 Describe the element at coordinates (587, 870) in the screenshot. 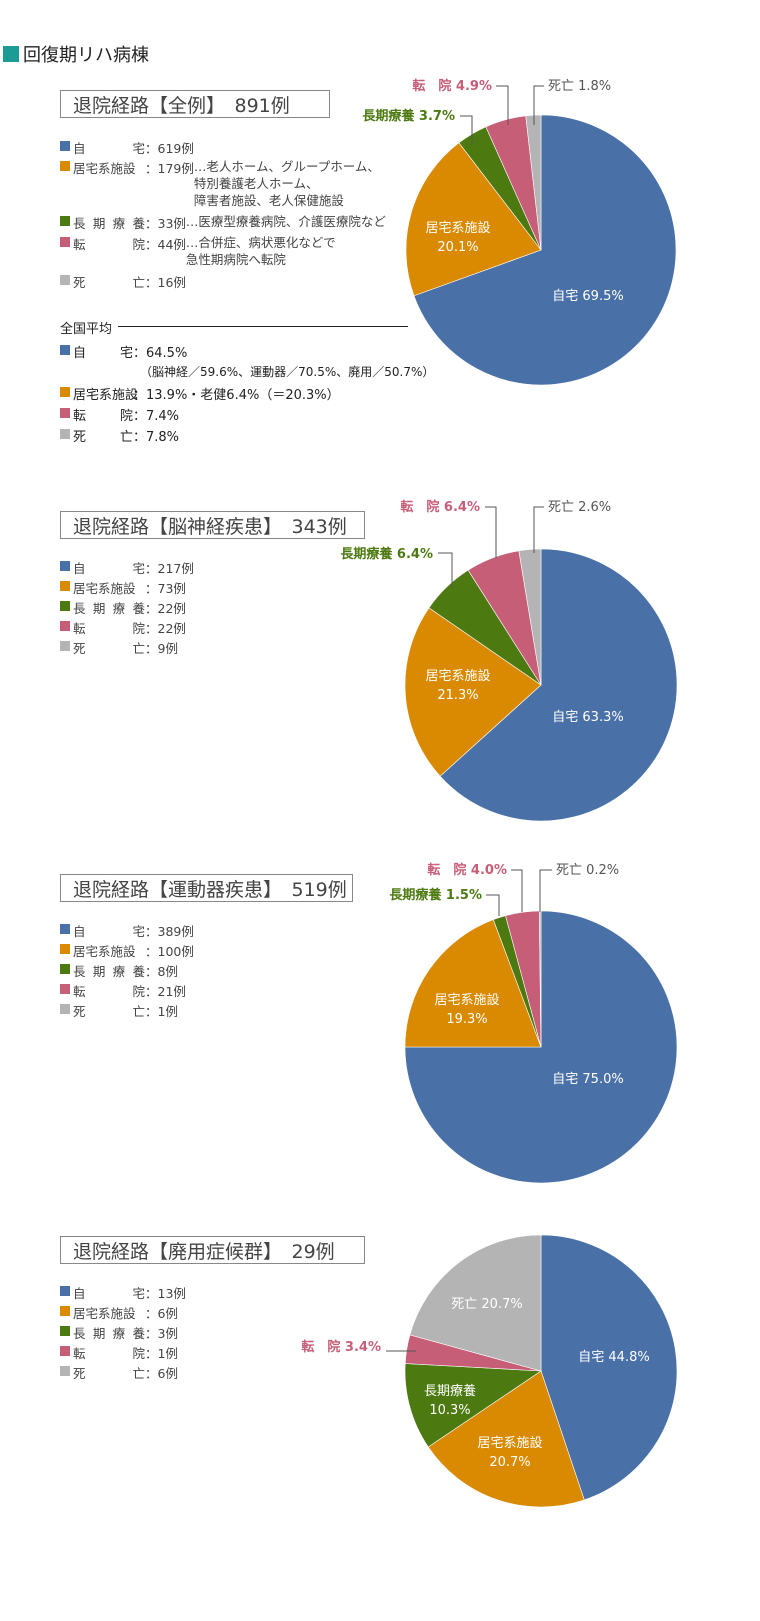

I see `slice-label-death: 死亡 0.2%` at that location.